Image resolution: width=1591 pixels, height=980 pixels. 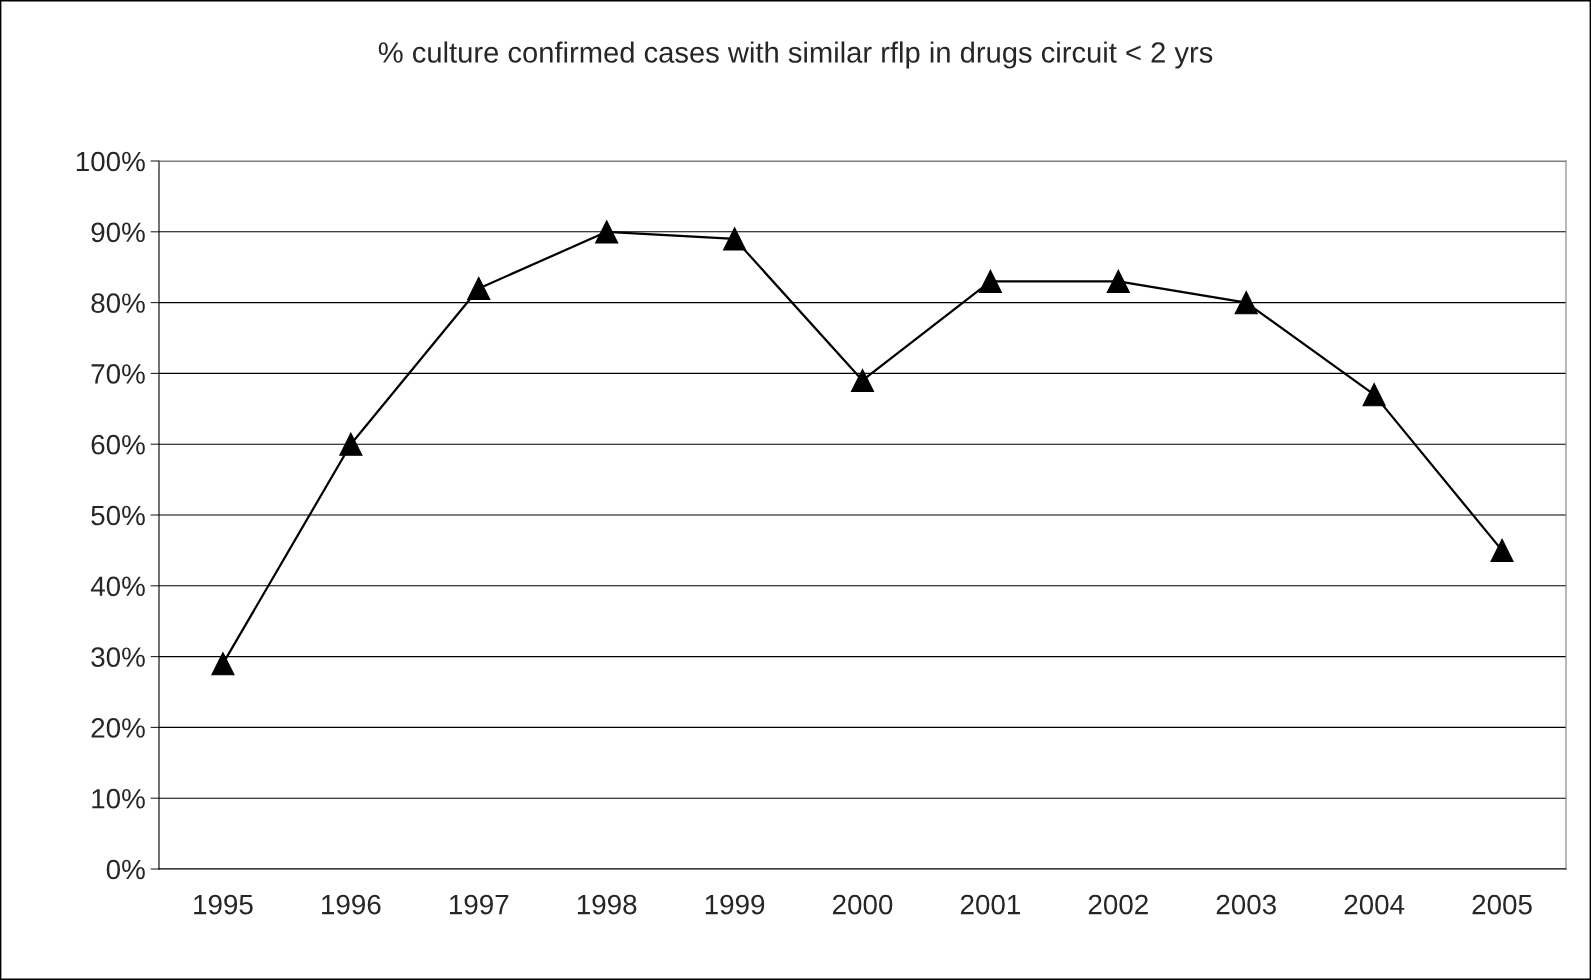 What do you see at coordinates (1374, 904) in the screenshot?
I see `x-tick-label: 2004` at bounding box center [1374, 904].